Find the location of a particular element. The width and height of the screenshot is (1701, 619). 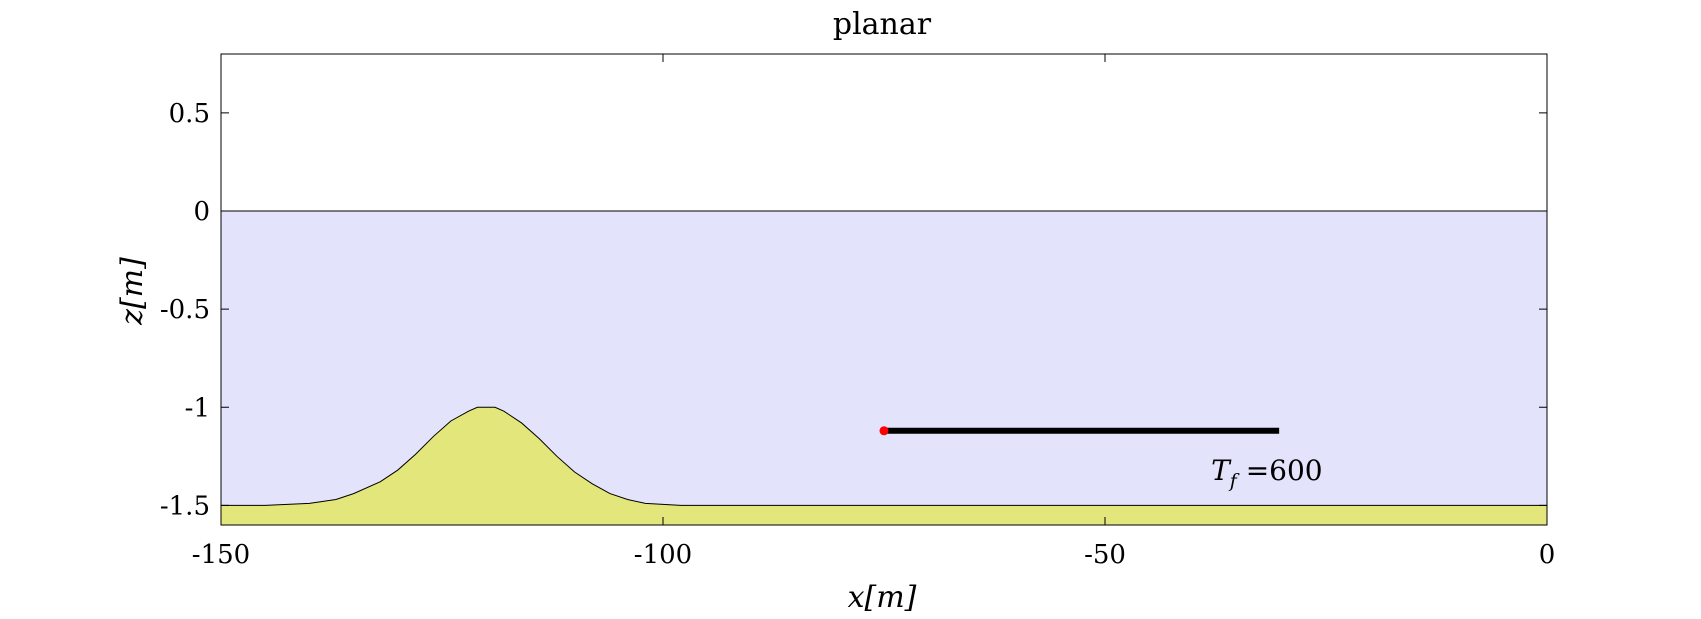

annotation-symbol: T is located at coordinates (1221, 470).